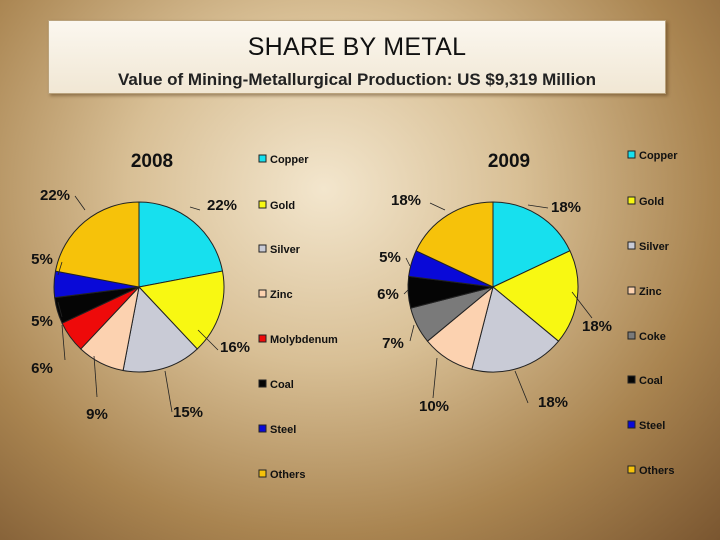  Describe the element at coordinates (434, 406) in the screenshot. I see `percent-label-zinc: 10%` at that location.